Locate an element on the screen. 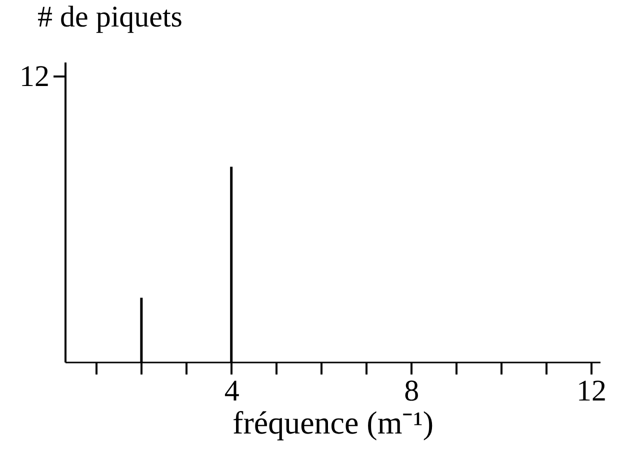 This screenshot has height=459, width=630. x-tick-label: 8 is located at coordinates (412, 391).